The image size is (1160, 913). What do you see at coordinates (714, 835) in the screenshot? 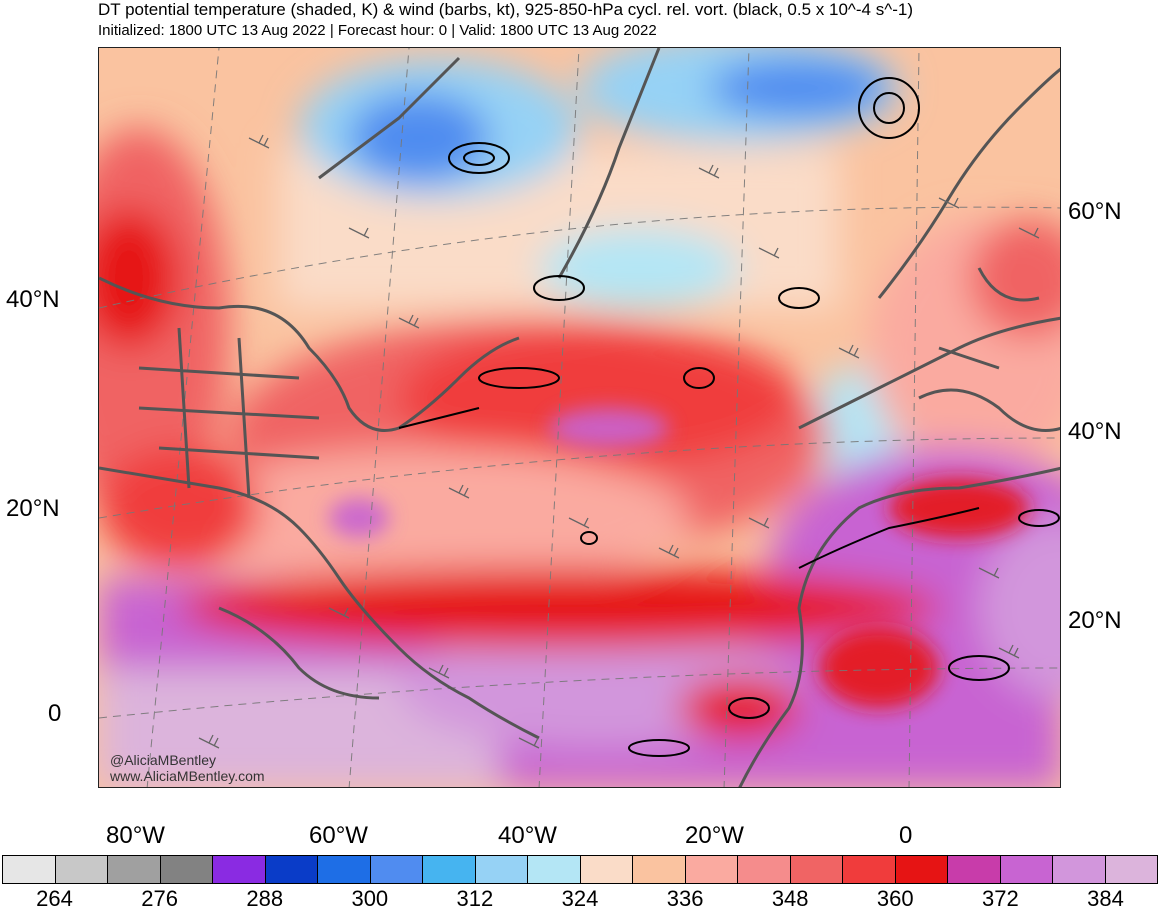
I see `lon-label-20w: 20°W` at bounding box center [714, 835].